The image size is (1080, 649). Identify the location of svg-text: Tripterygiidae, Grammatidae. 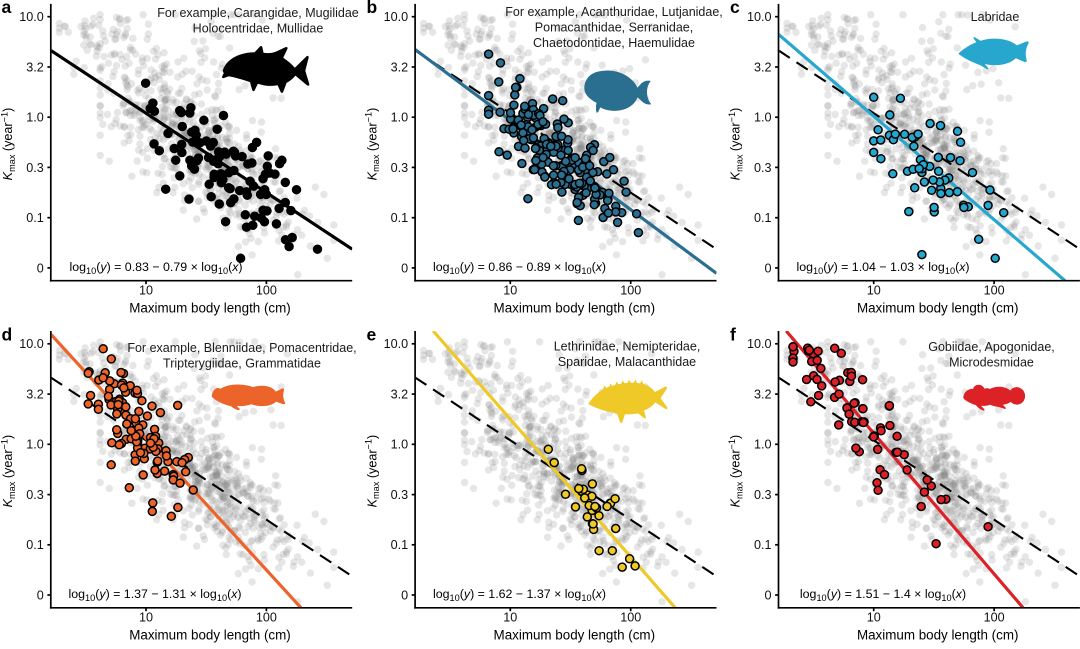
(242, 363).